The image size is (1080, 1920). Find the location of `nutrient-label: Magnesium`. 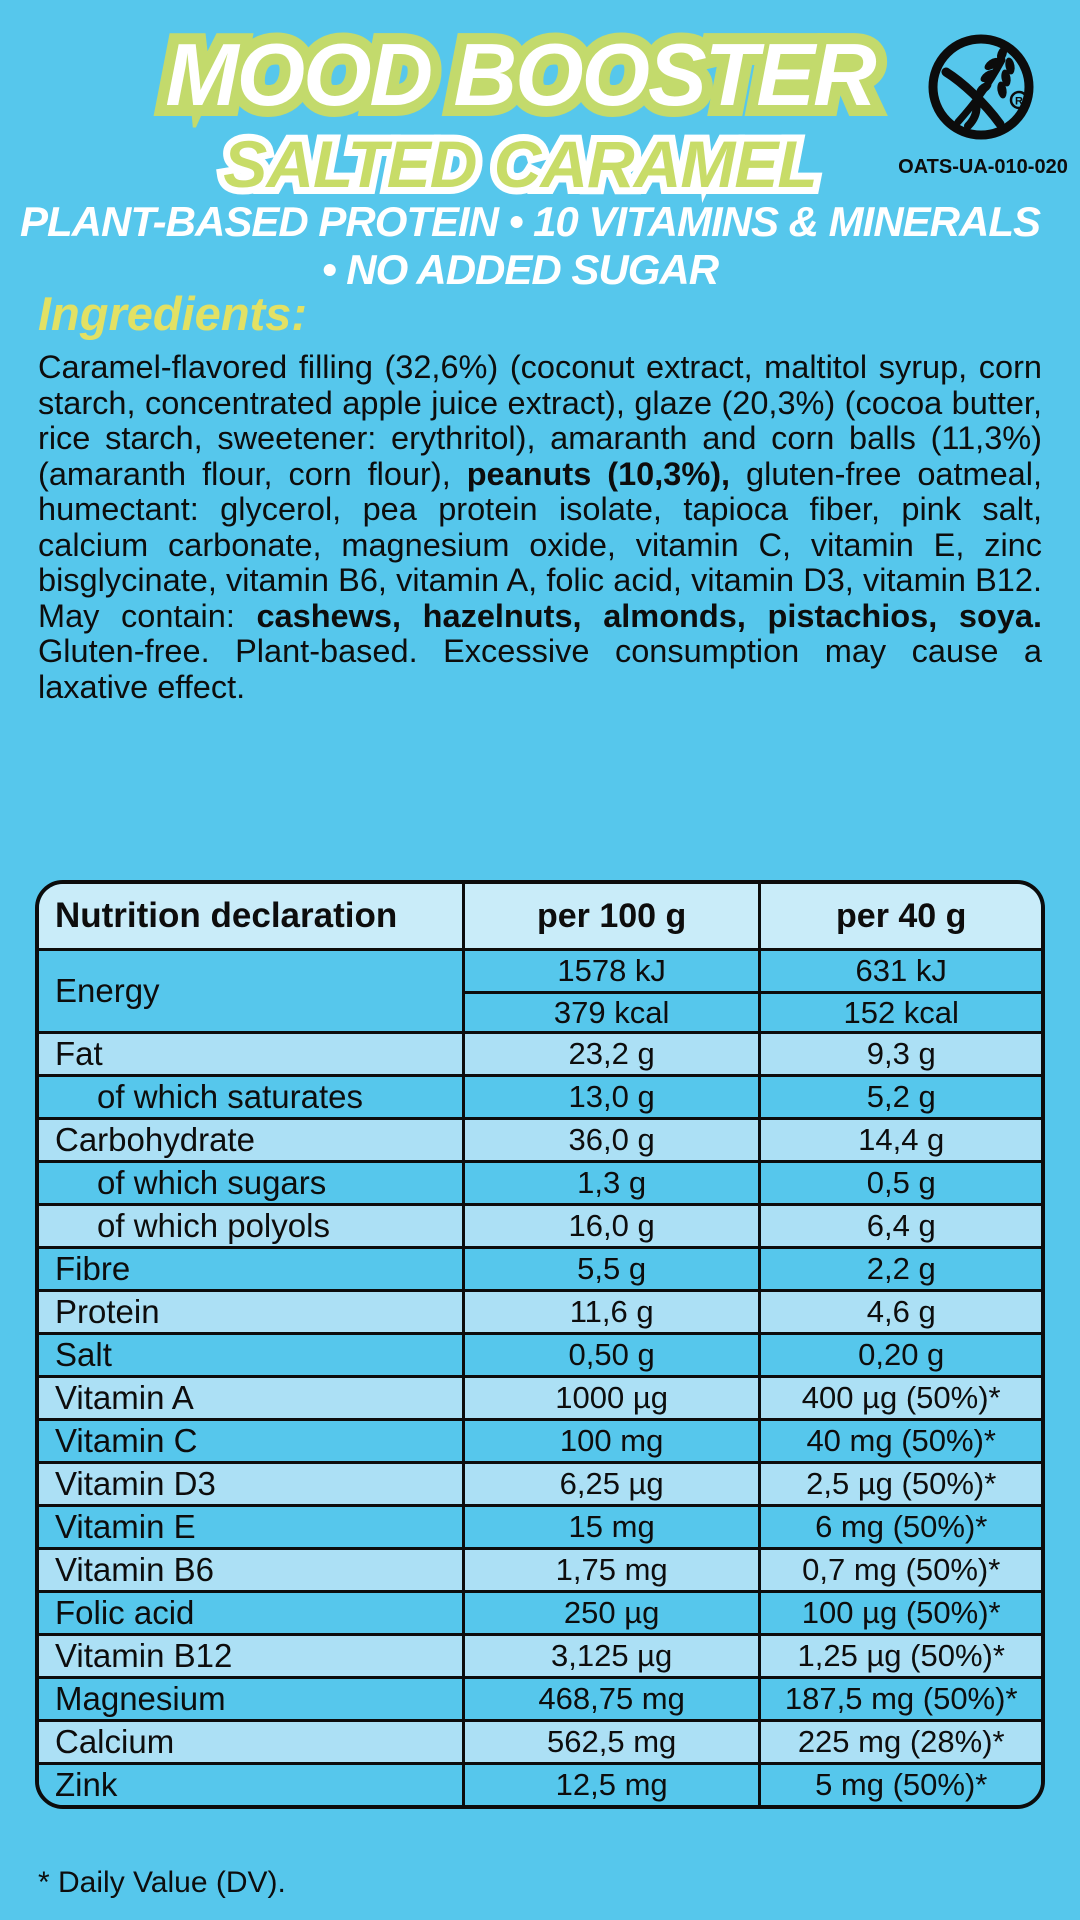

nutrient-label: Magnesium is located at coordinates (140, 1698).